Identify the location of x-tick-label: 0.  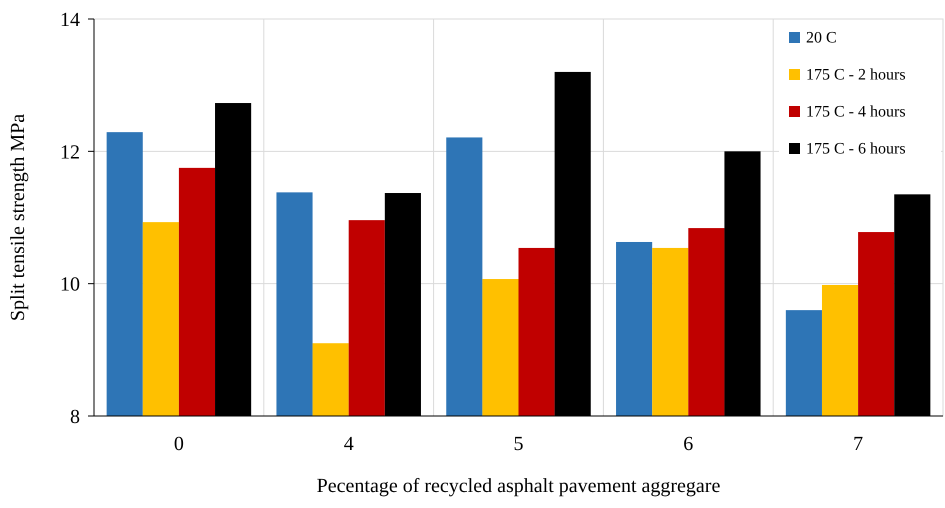
(179, 444).